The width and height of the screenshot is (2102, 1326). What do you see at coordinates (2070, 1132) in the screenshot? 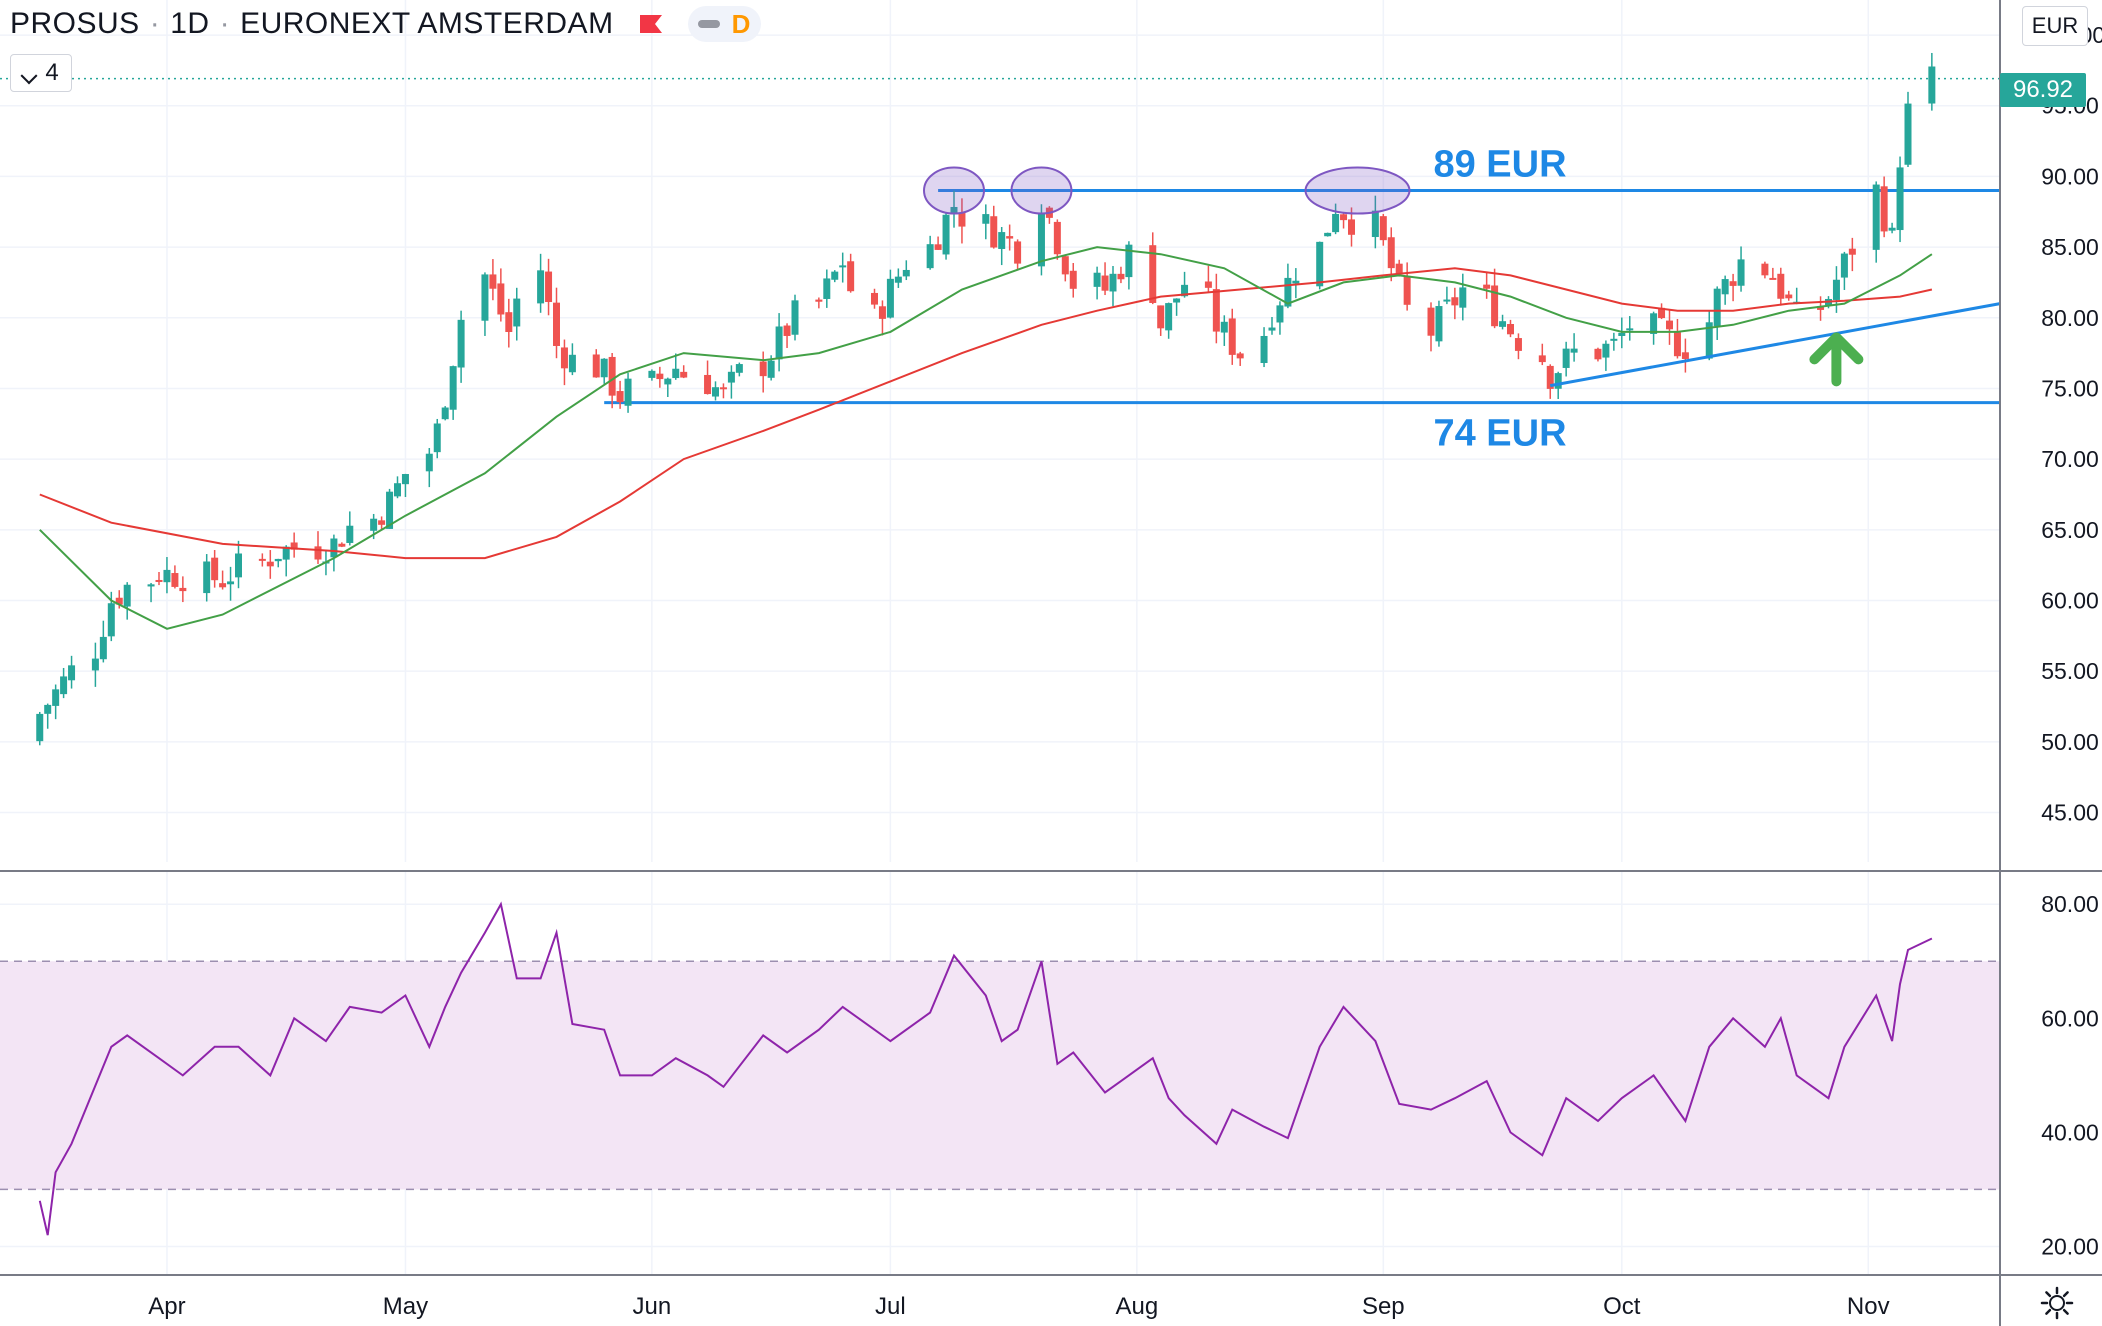
I see `rsi-tick-label: 40.00` at bounding box center [2070, 1132].